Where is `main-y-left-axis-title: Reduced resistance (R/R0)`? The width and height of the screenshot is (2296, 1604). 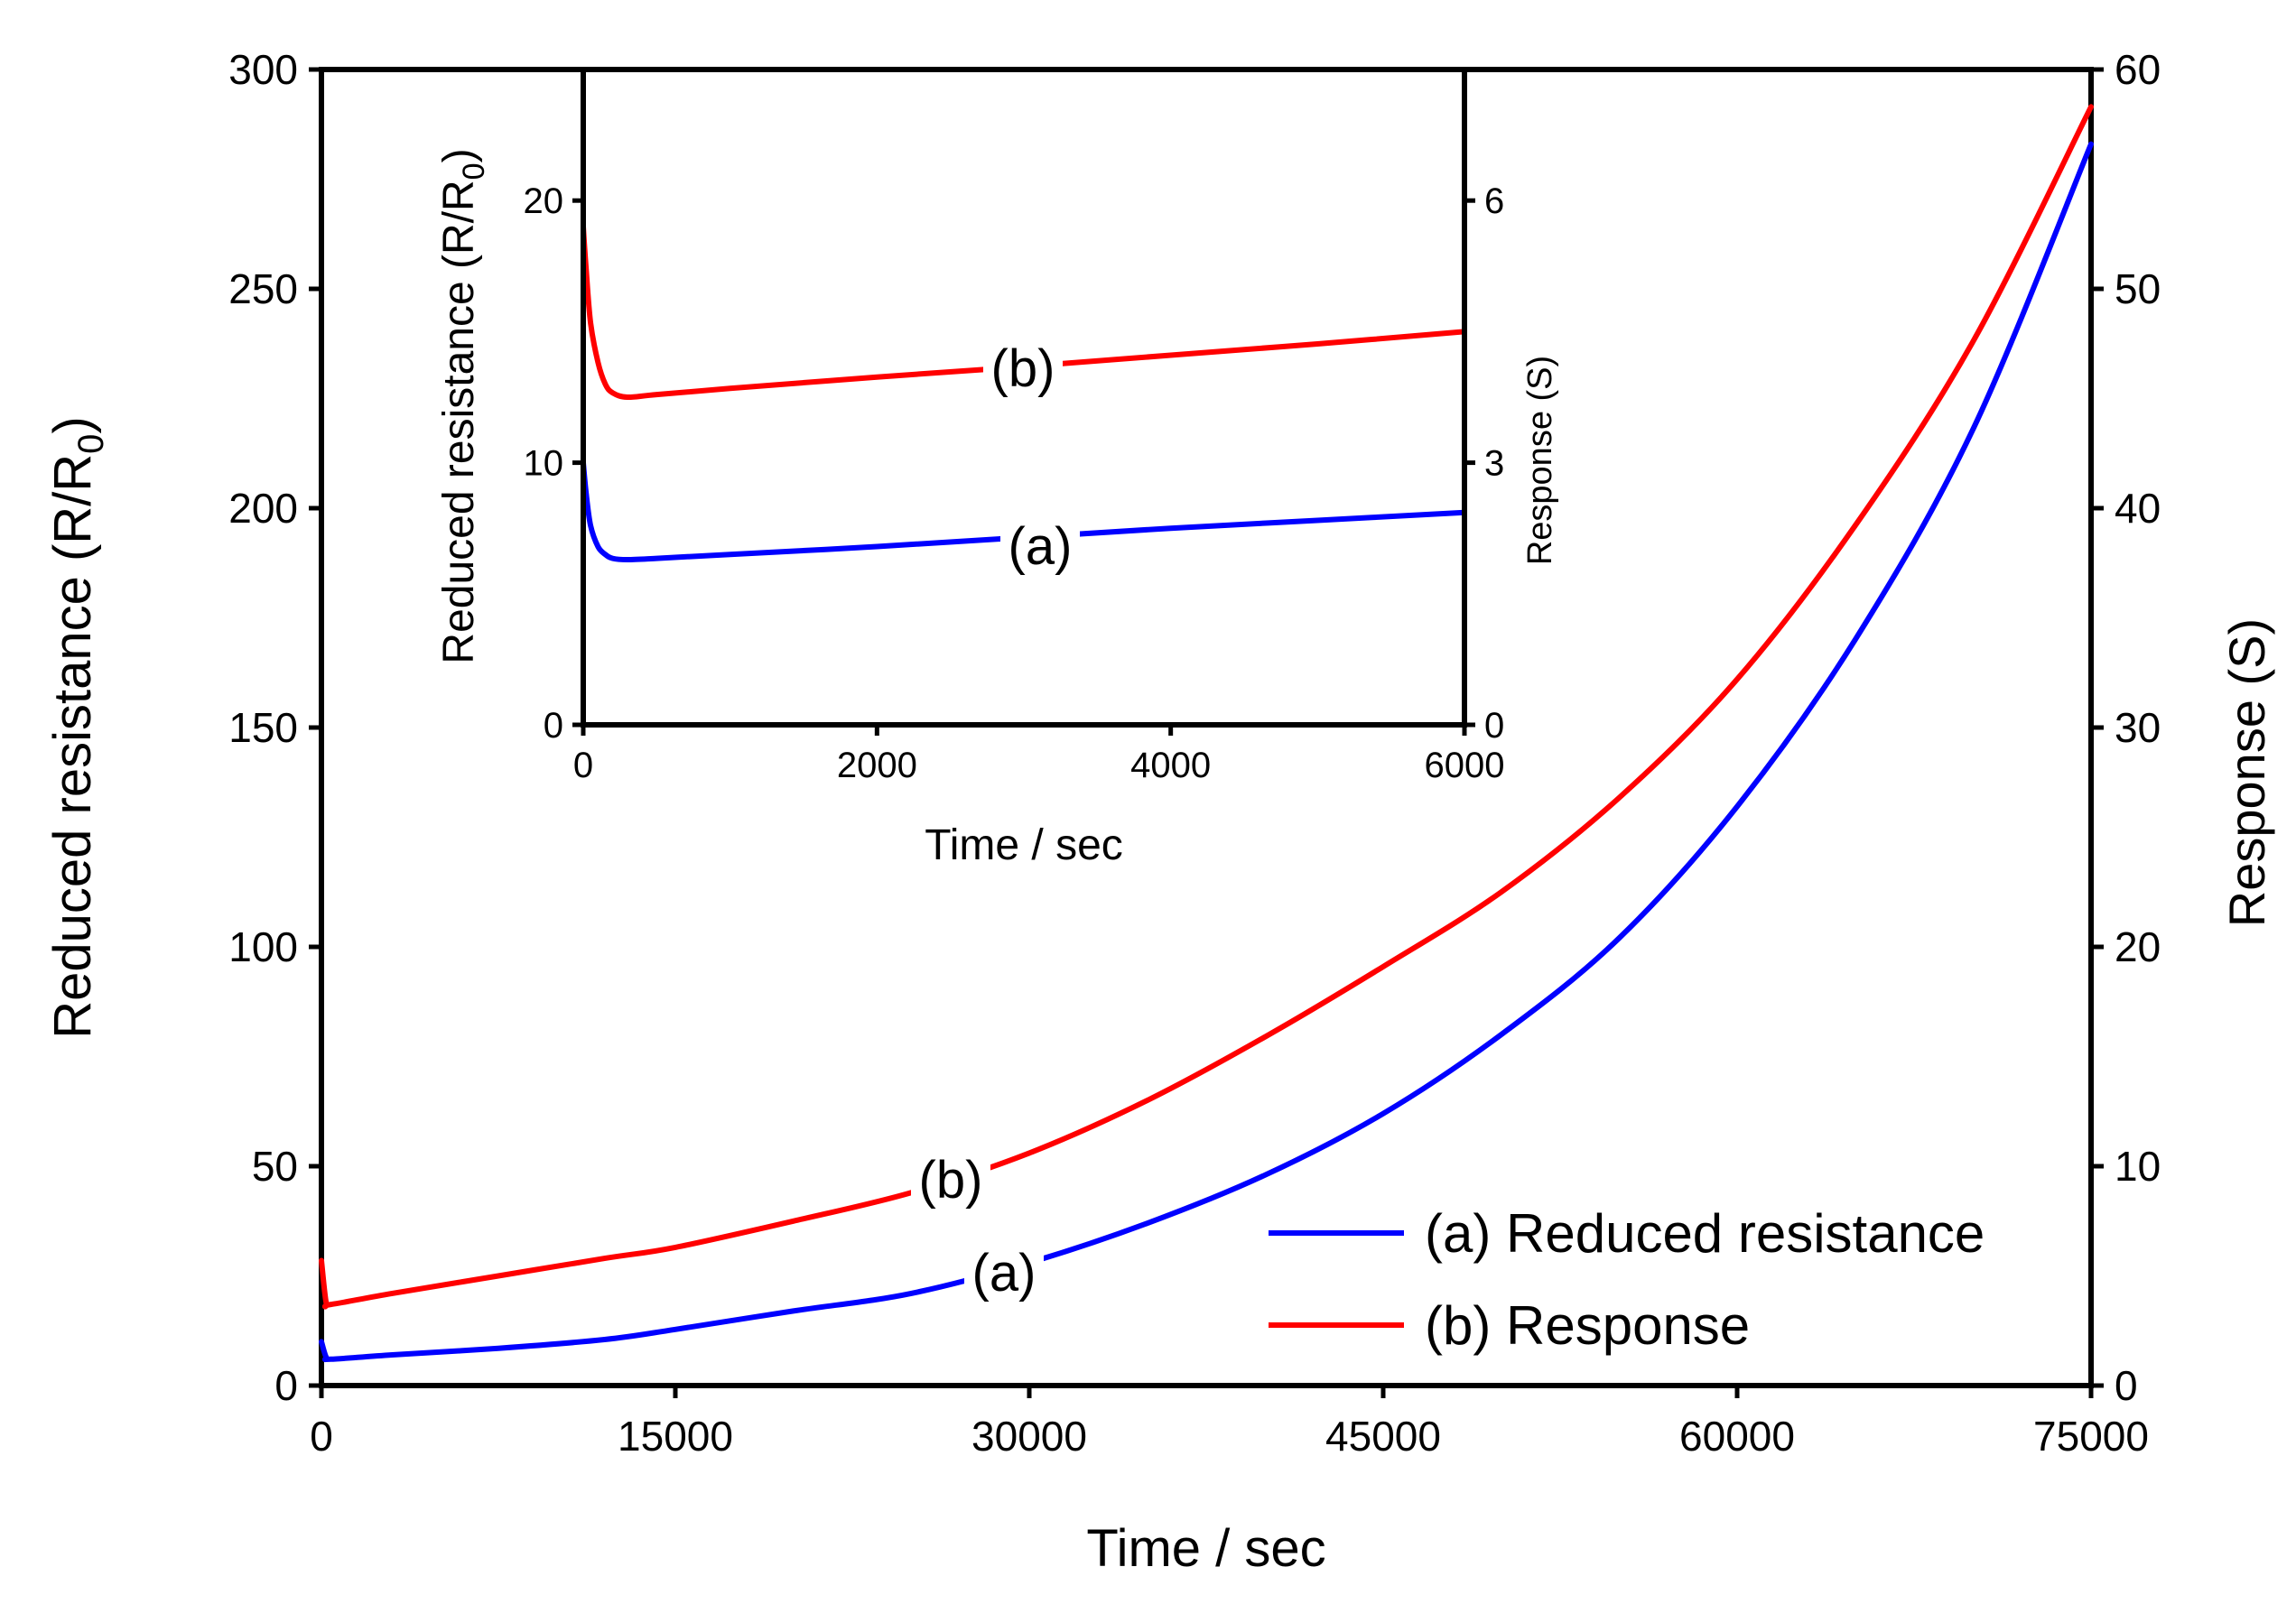 main-y-left-axis-title: Reduced resistance (R/R0) is located at coordinates (77, 727).